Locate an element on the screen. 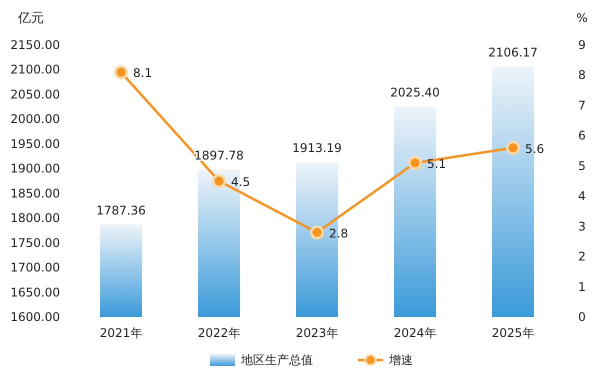  y2-tick-label: 0 is located at coordinates (582, 317).